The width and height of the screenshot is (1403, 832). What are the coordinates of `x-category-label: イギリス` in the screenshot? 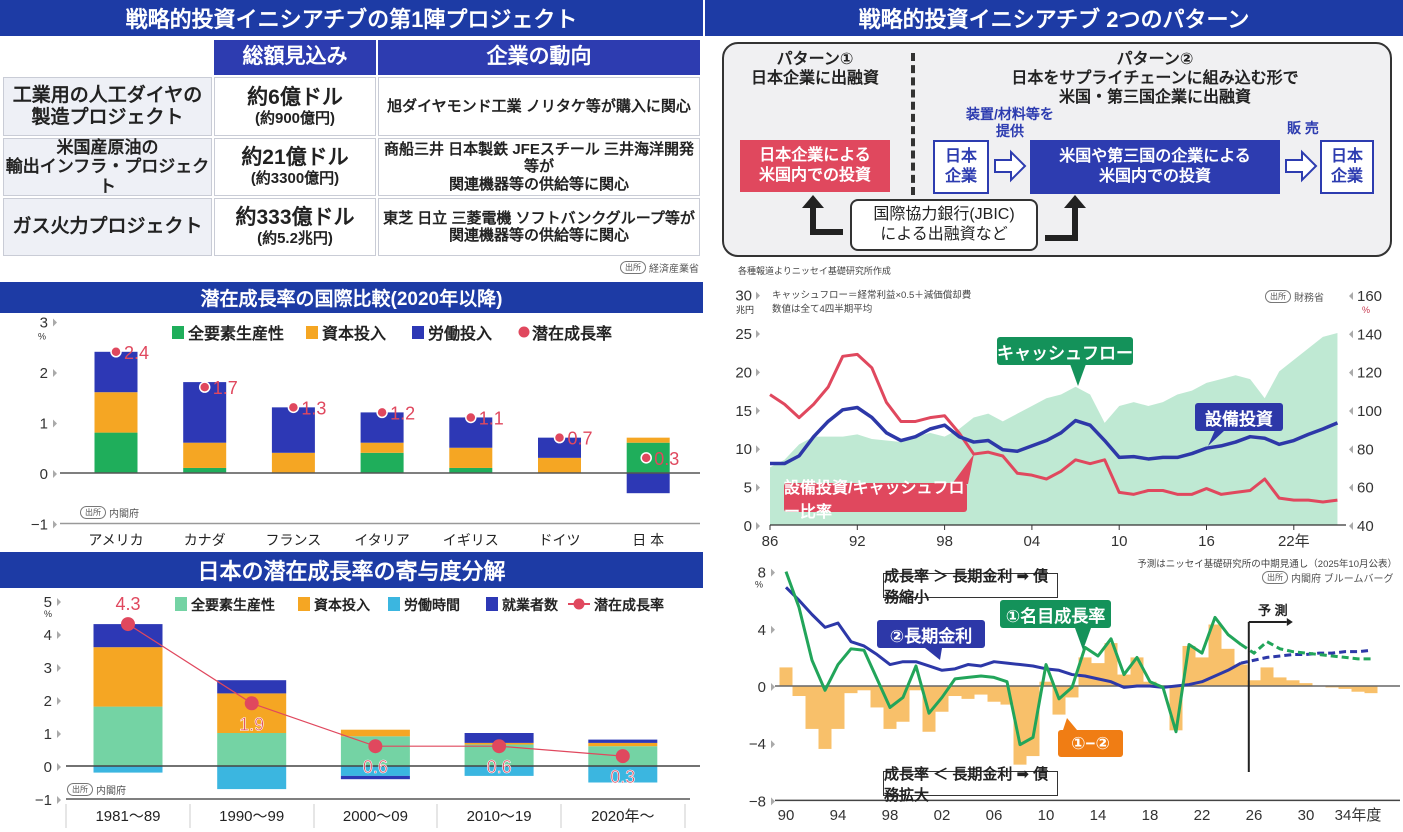 It's located at (471, 540).